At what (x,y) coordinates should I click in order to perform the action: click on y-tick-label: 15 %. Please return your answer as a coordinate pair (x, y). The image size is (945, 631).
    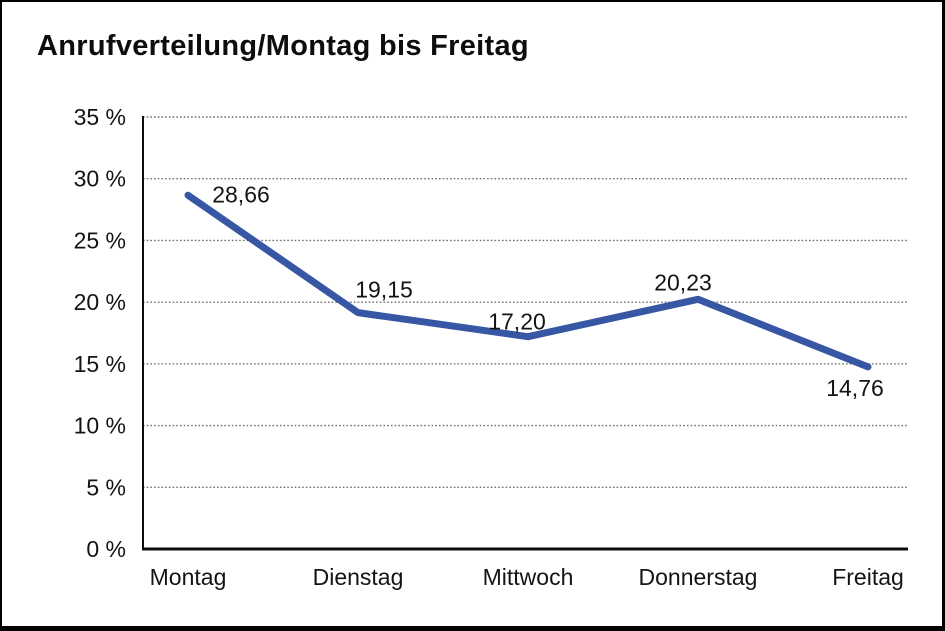
    Looking at the image, I should click on (100, 364).